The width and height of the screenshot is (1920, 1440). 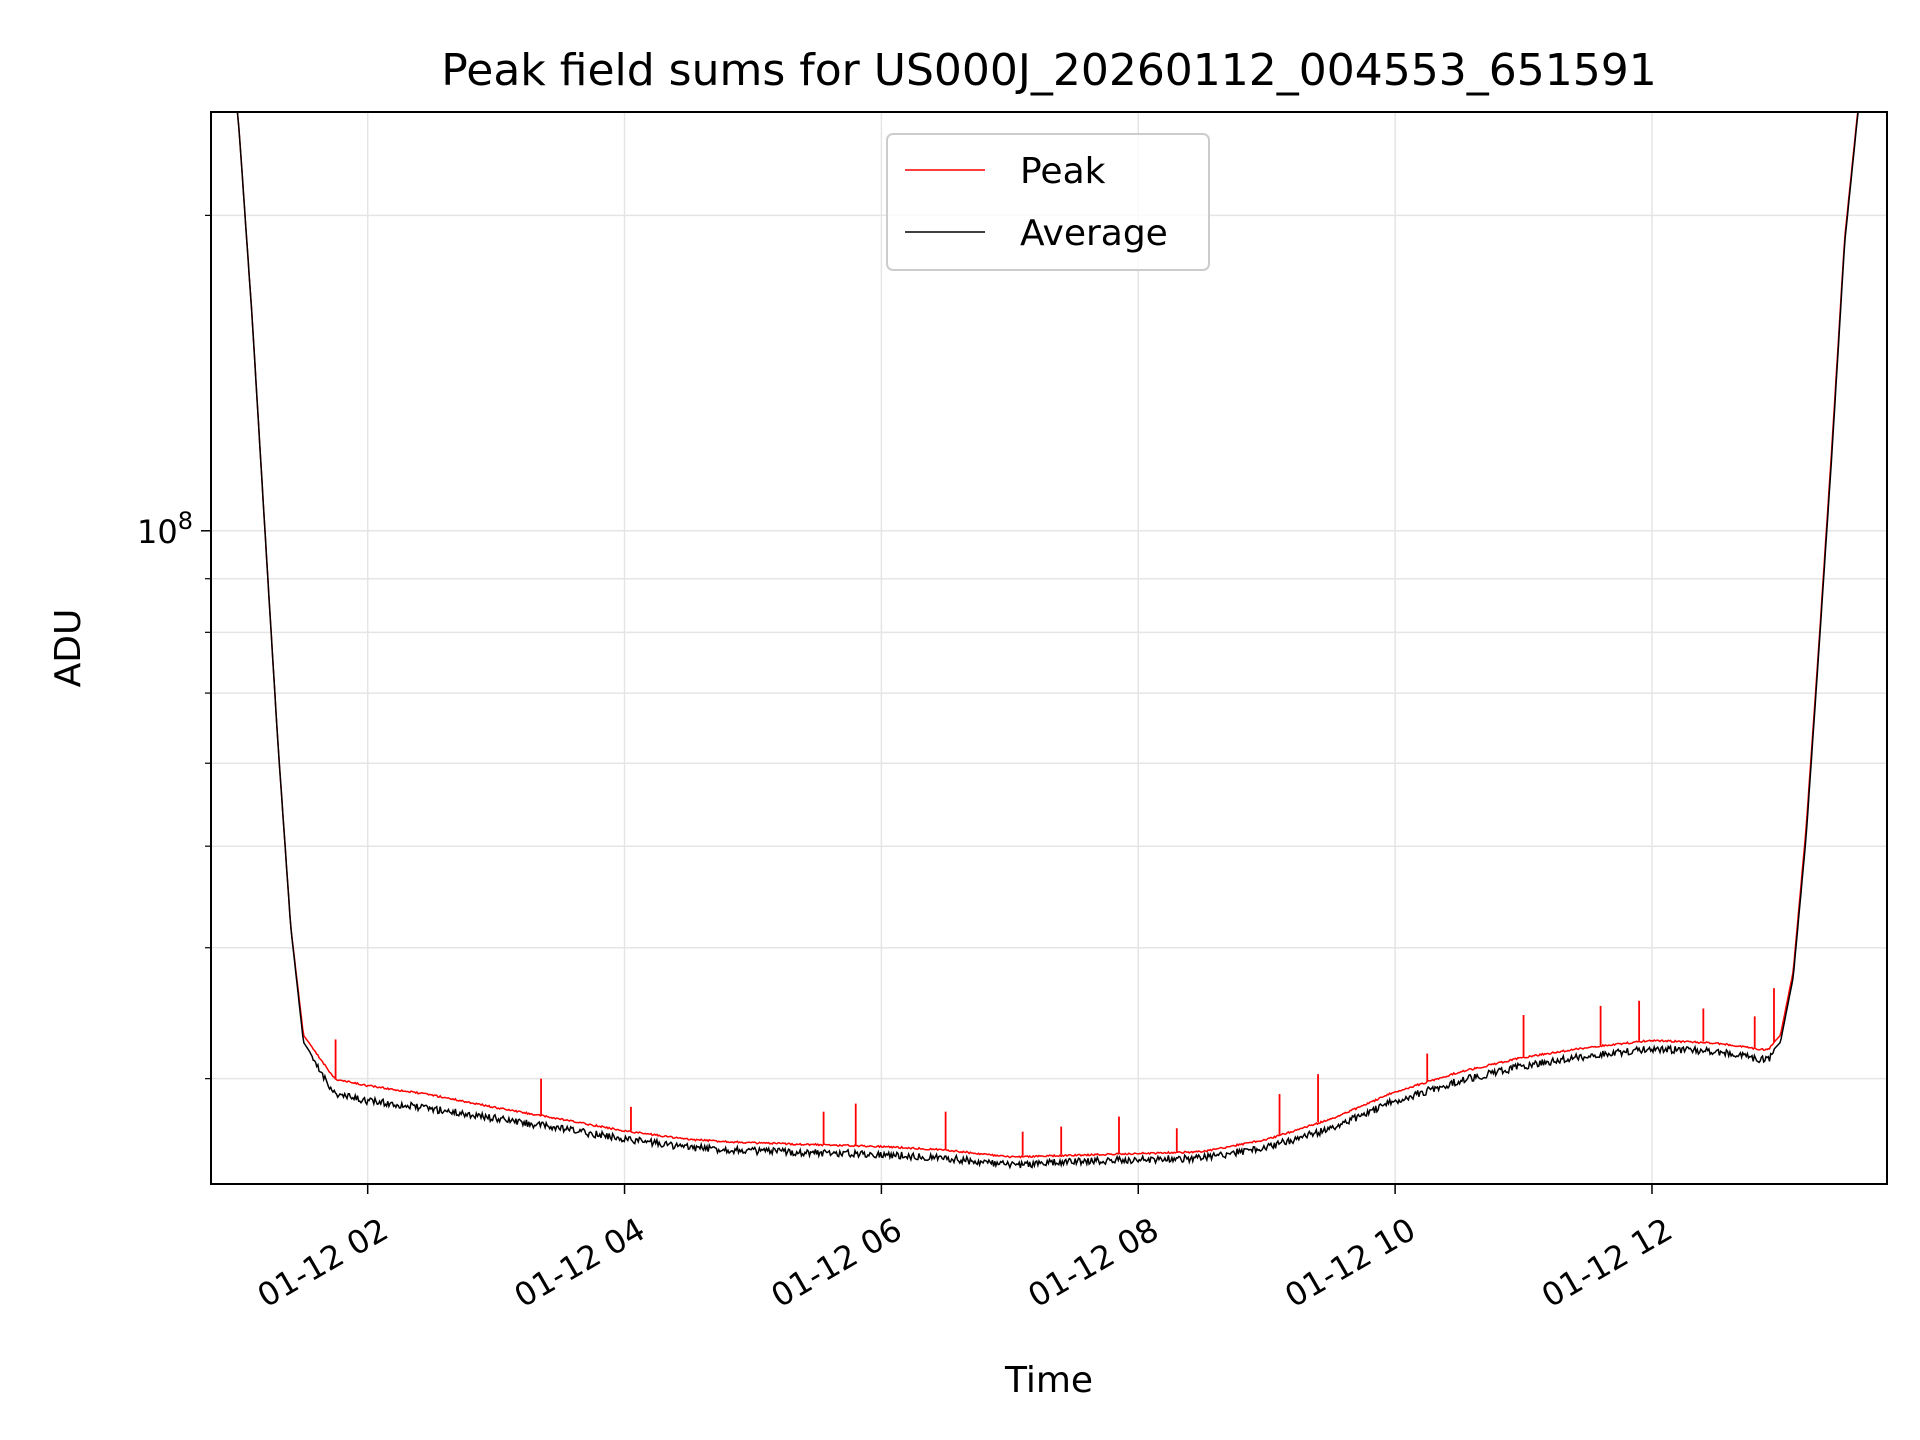 What do you see at coordinates (1048, 1380) in the screenshot?
I see `x-axis-label: Time` at bounding box center [1048, 1380].